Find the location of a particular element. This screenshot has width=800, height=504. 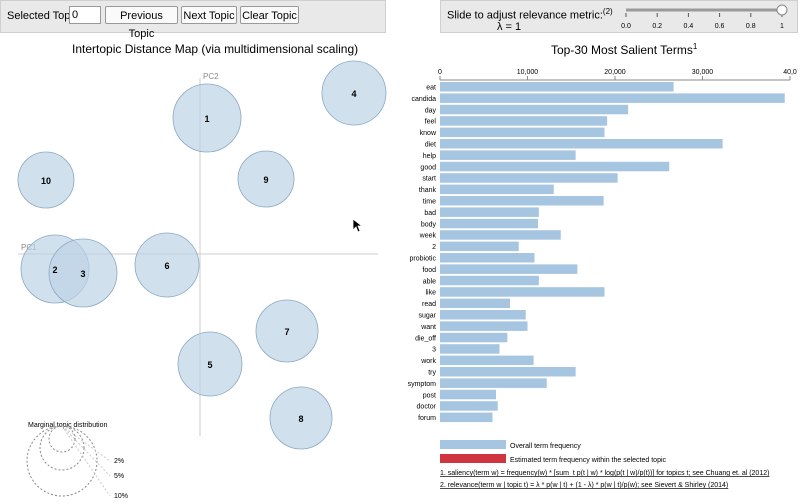

next-topic-button: Next Topic is located at coordinates (209, 15).